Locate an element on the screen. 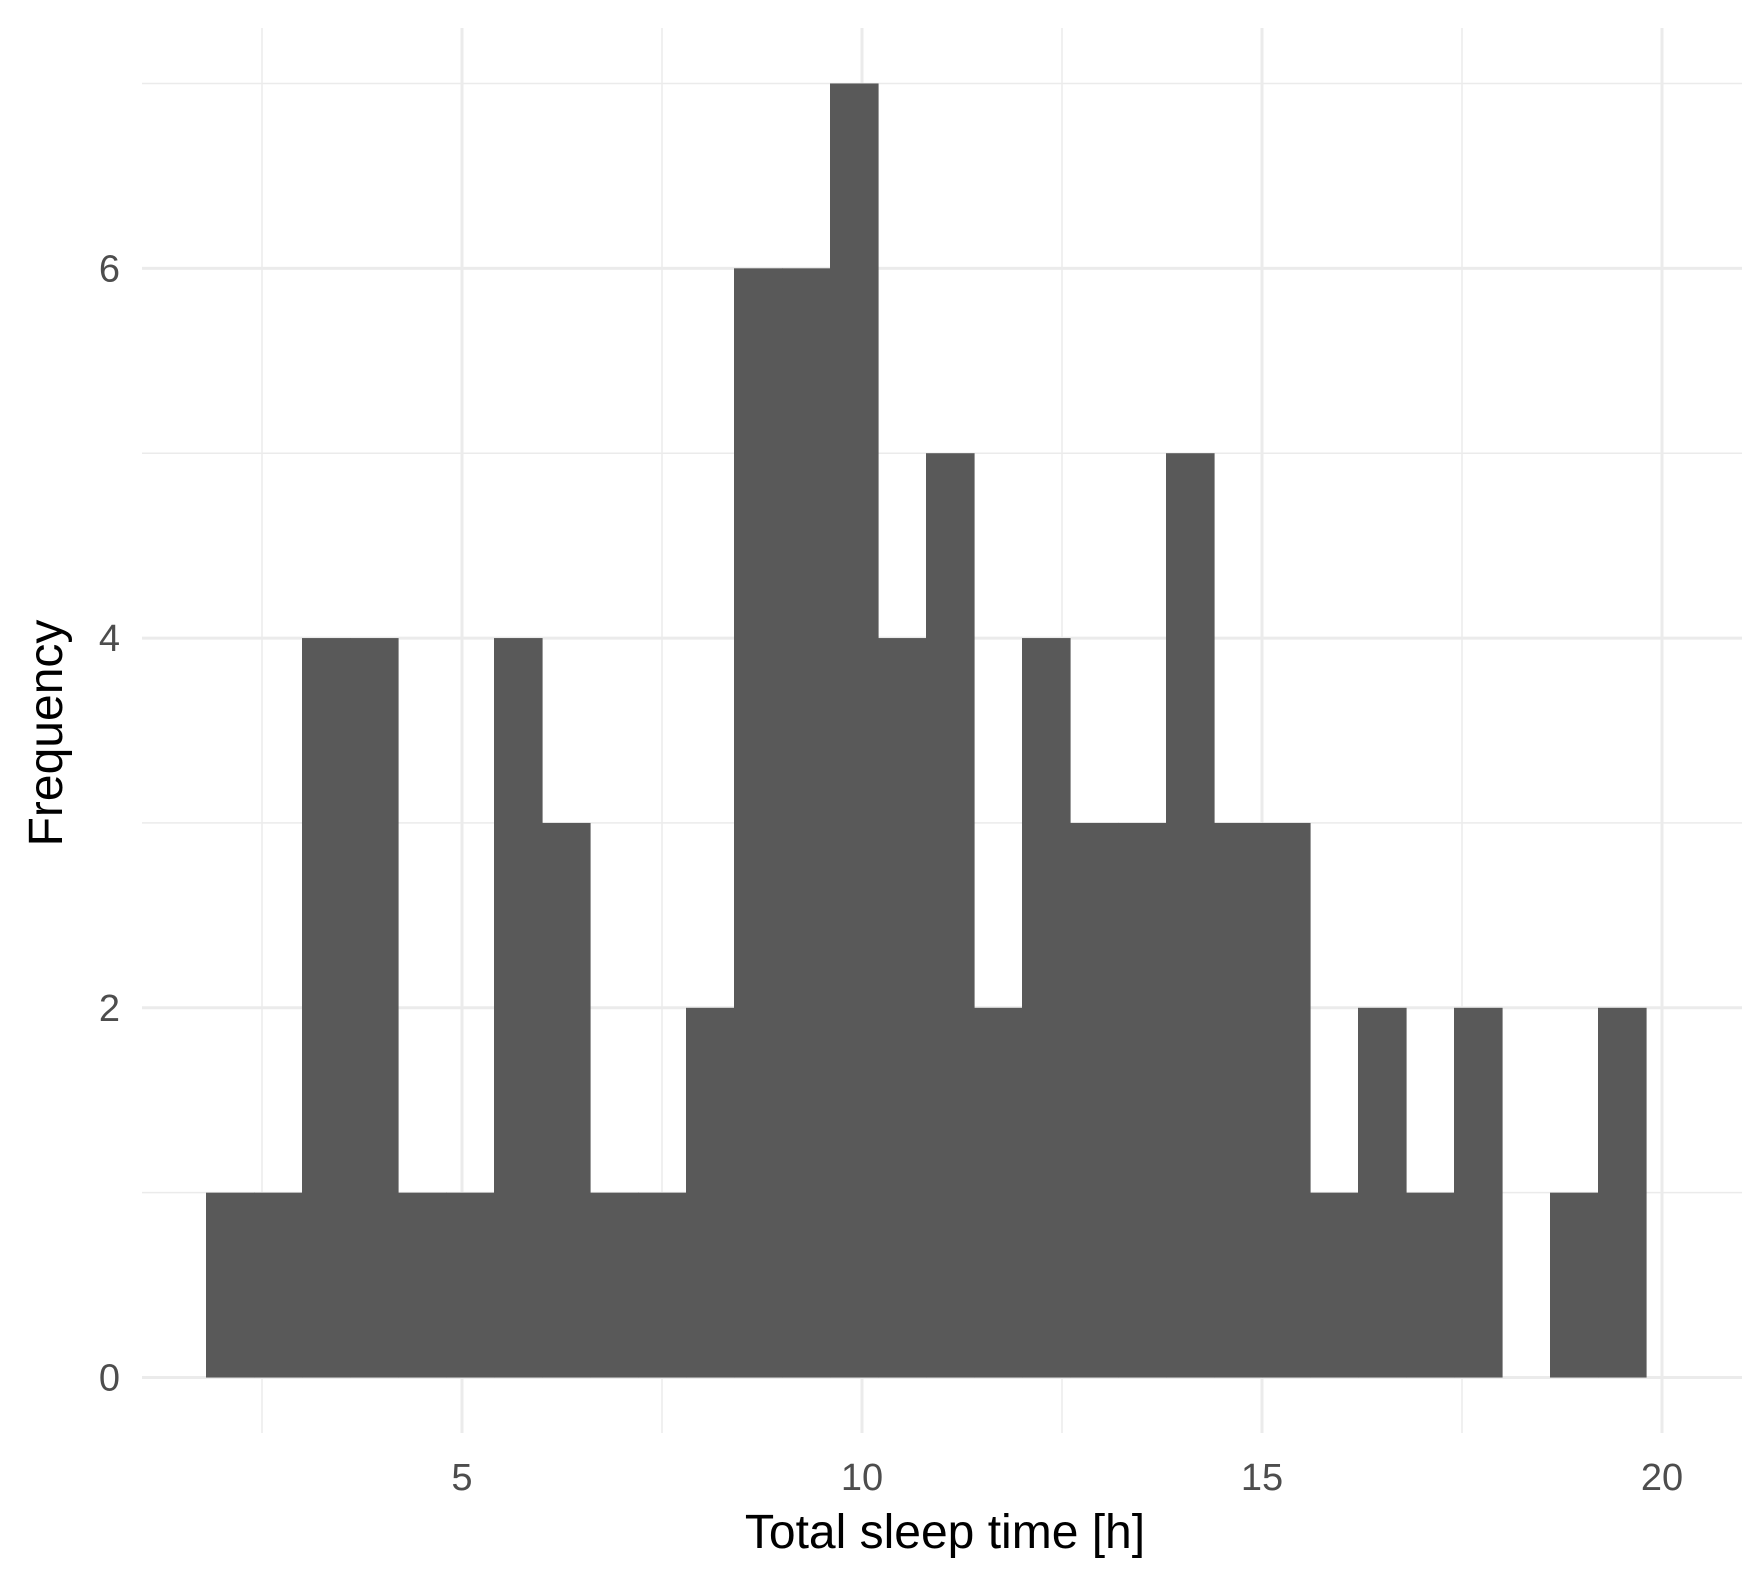  x-axis-title: Total sleep time [h] is located at coordinates (945, 1532).